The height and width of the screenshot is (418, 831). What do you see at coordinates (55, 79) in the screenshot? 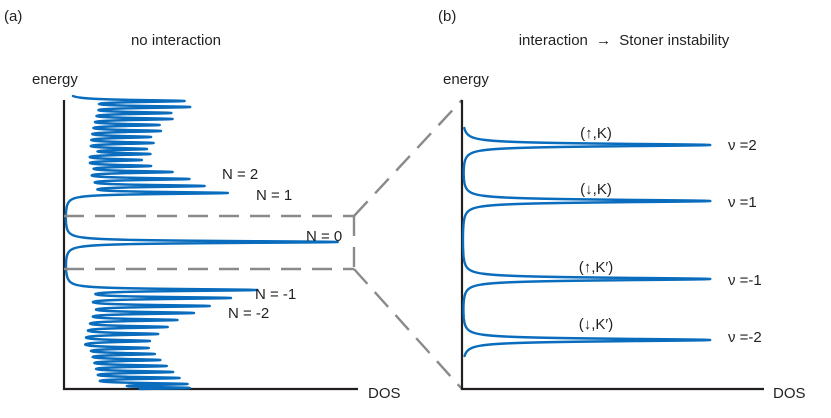
I see `panel-a-y-axis-label: energy` at bounding box center [55, 79].